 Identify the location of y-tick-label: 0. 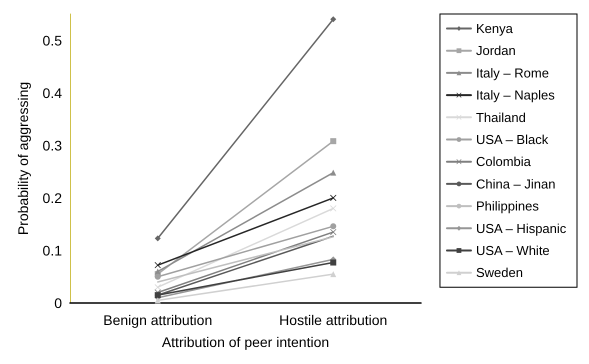
(58, 303).